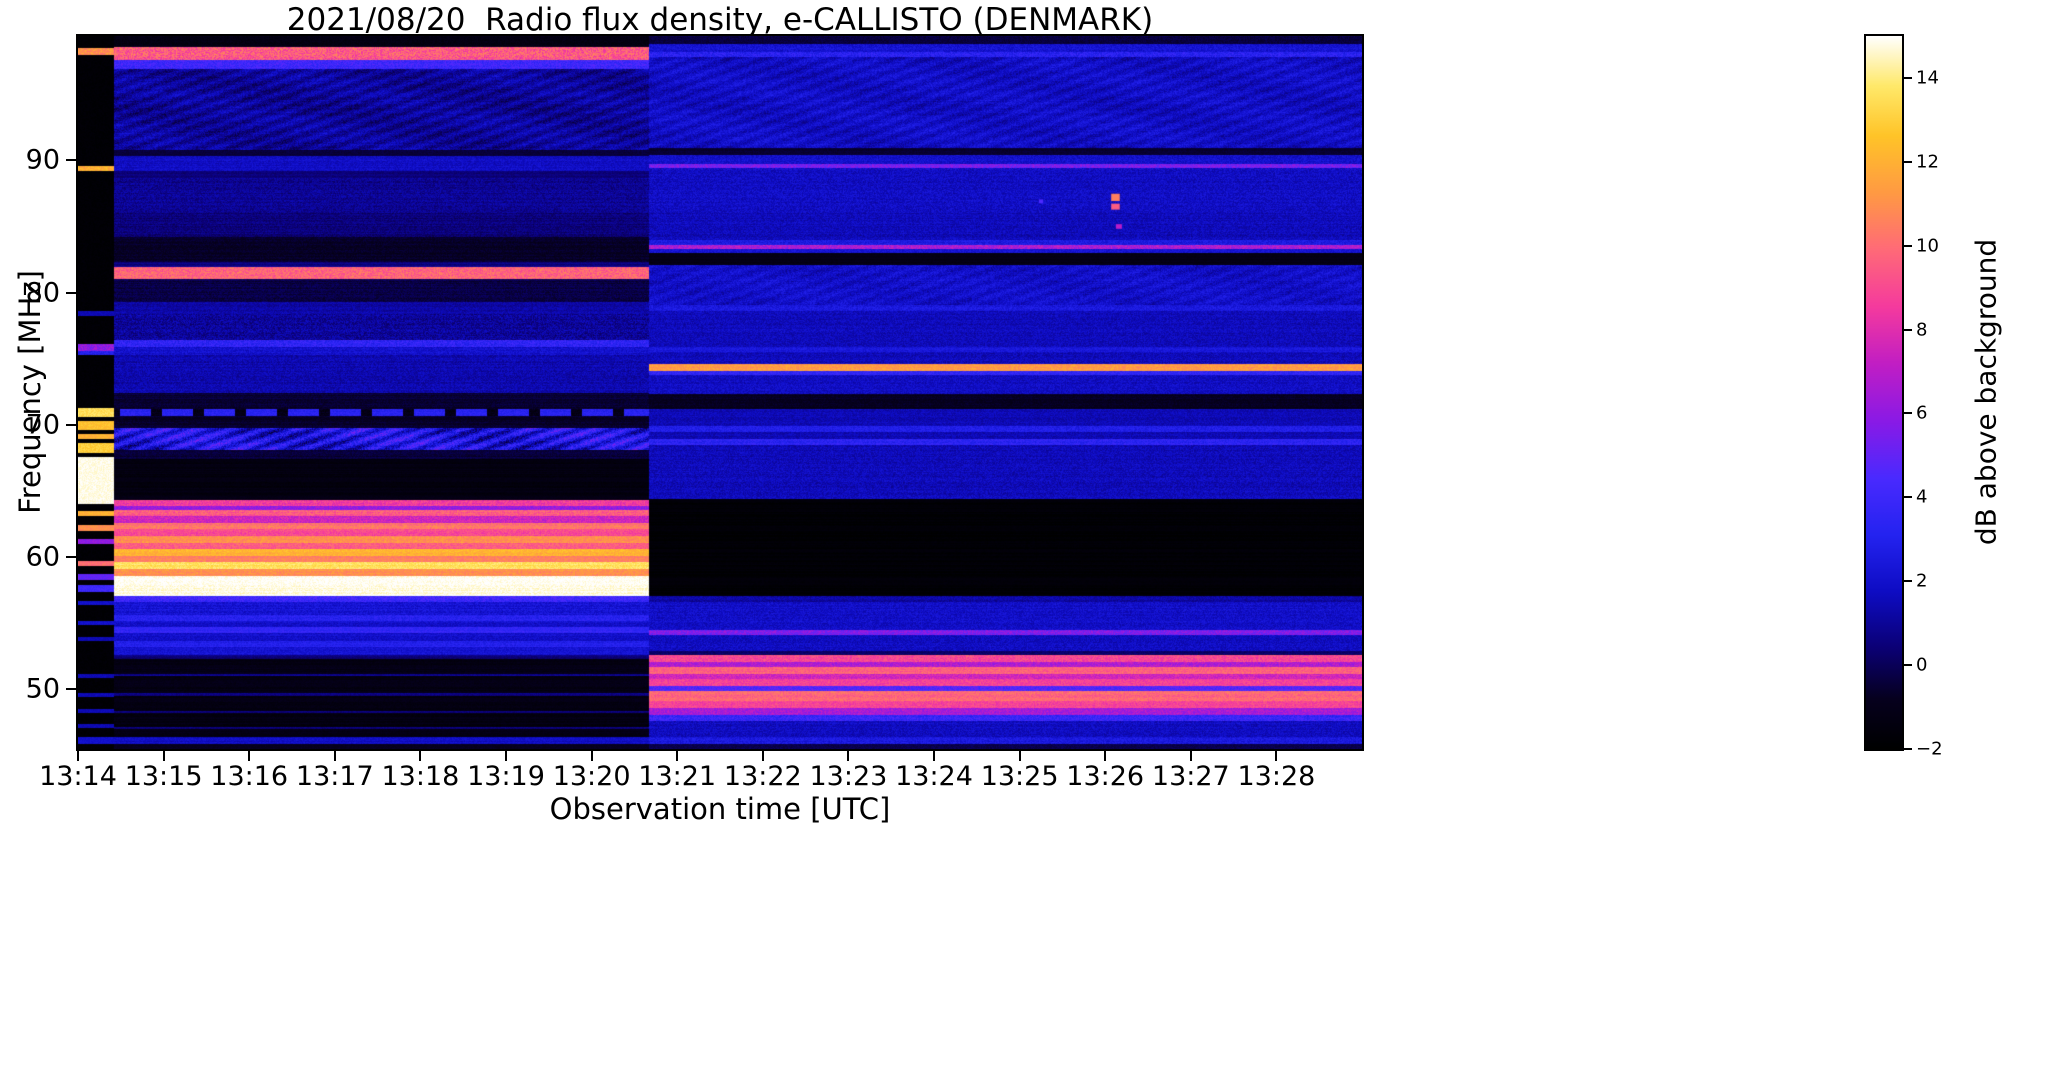 This screenshot has width=2047, height=1067. I want to click on x-axis-label: Observation time [UTC], so click(720, 809).